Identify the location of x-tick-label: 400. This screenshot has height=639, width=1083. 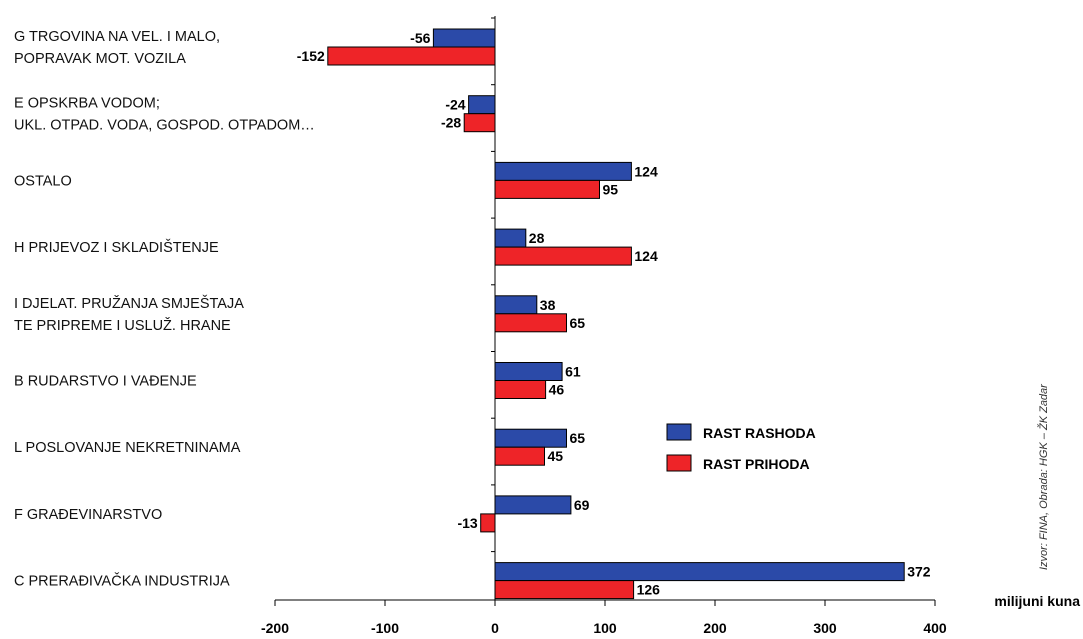
(935, 628).